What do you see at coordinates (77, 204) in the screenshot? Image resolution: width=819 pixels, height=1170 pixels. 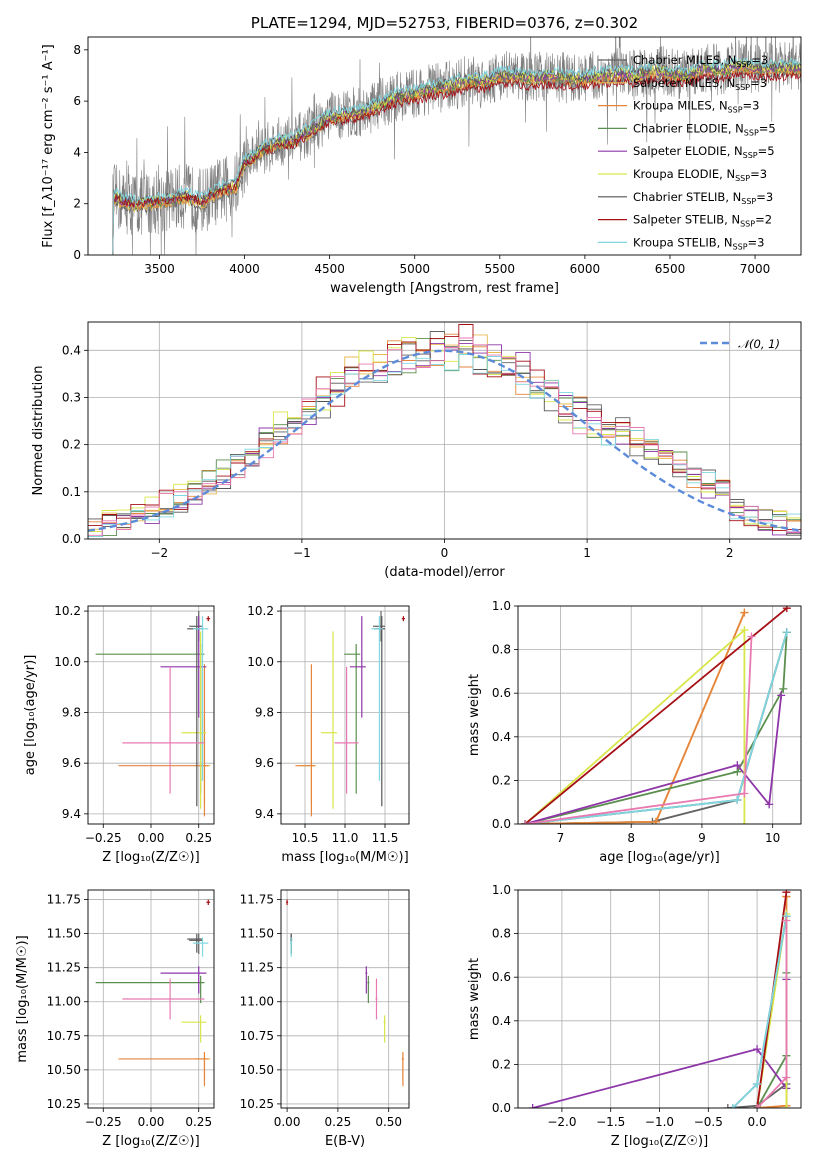 I see `y-tick-label: 2` at bounding box center [77, 204].